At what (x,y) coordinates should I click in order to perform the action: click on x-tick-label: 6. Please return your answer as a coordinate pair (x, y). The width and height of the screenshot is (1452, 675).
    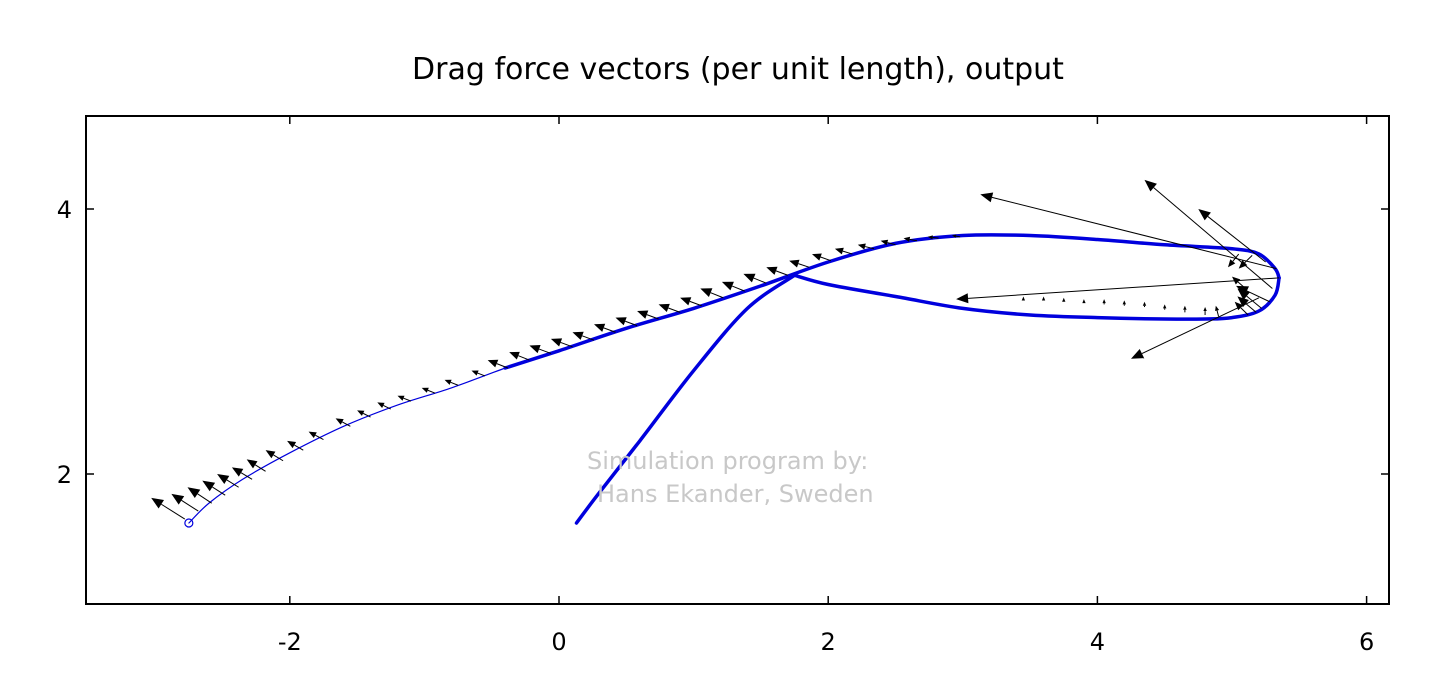
    Looking at the image, I should click on (1366, 642).